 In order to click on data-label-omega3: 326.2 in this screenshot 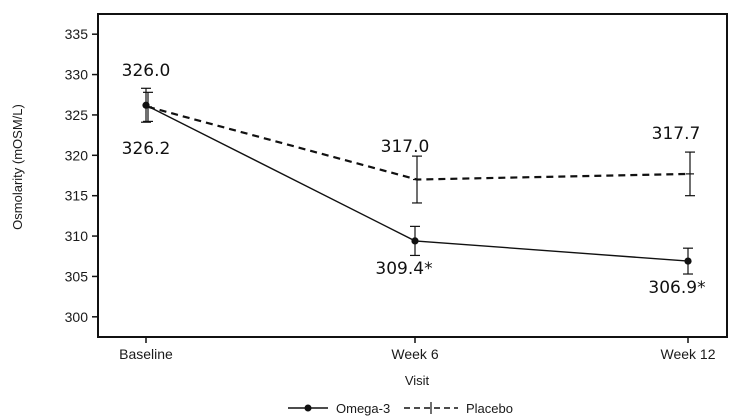, I will do `click(146, 149)`.